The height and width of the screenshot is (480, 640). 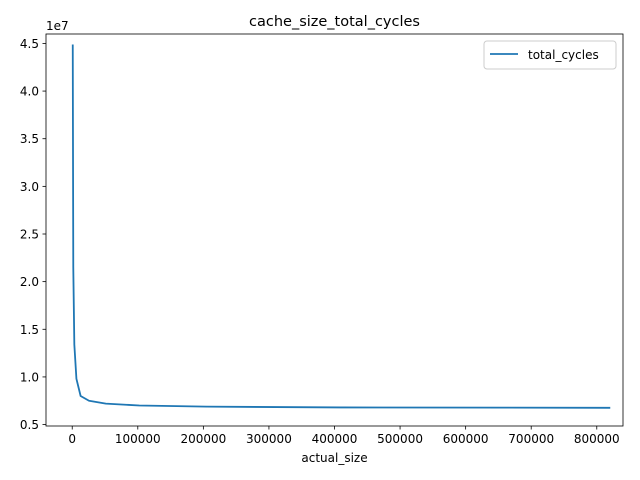 What do you see at coordinates (72, 439) in the screenshot?
I see `x-tick-label: 0` at bounding box center [72, 439].